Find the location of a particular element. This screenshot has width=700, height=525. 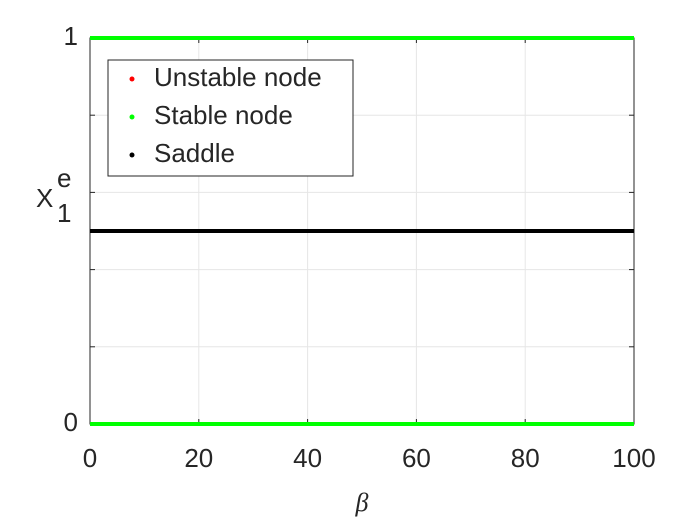

x-axis-label: β is located at coordinates (362, 502).